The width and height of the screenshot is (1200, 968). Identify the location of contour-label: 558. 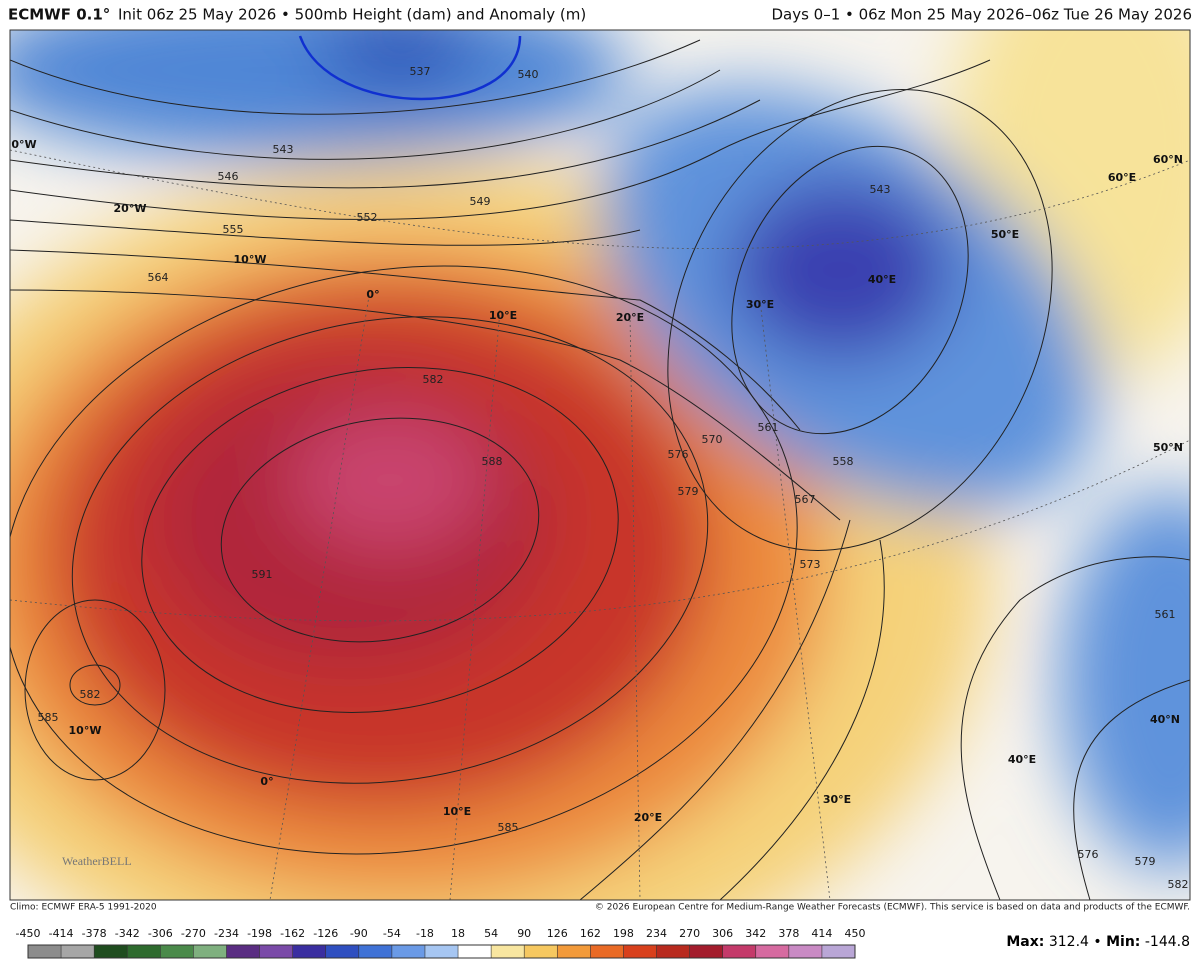
(843, 461).